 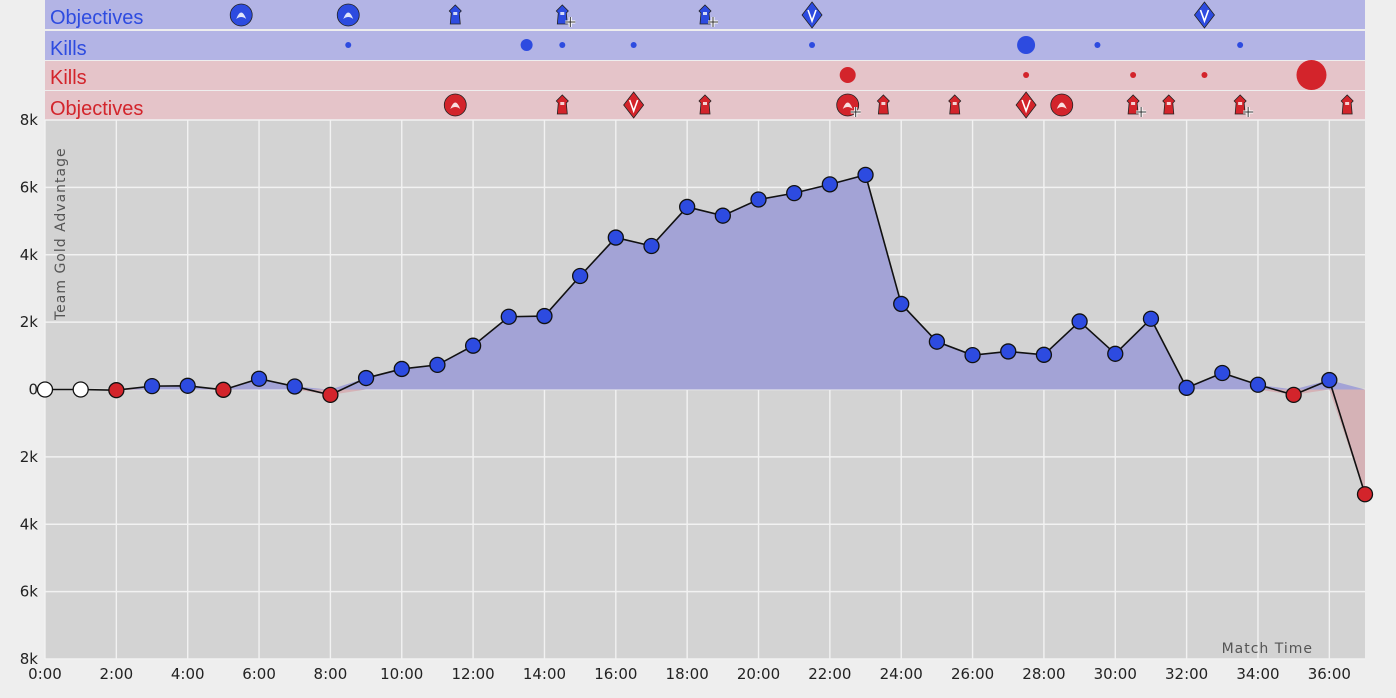 What do you see at coordinates (829, 674) in the screenshot?
I see `x-tick-label: 22:00` at bounding box center [829, 674].